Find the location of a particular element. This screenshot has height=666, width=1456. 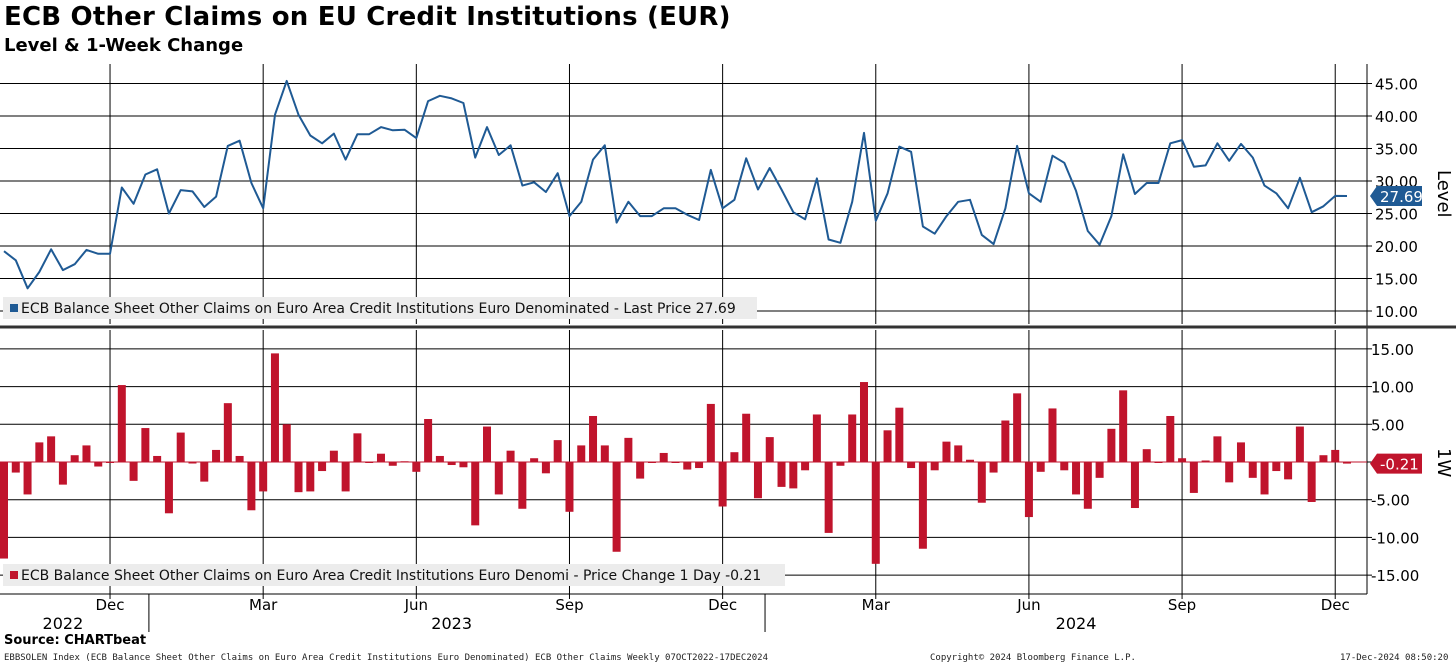

last-change-tag is located at coordinates (1396, 463).